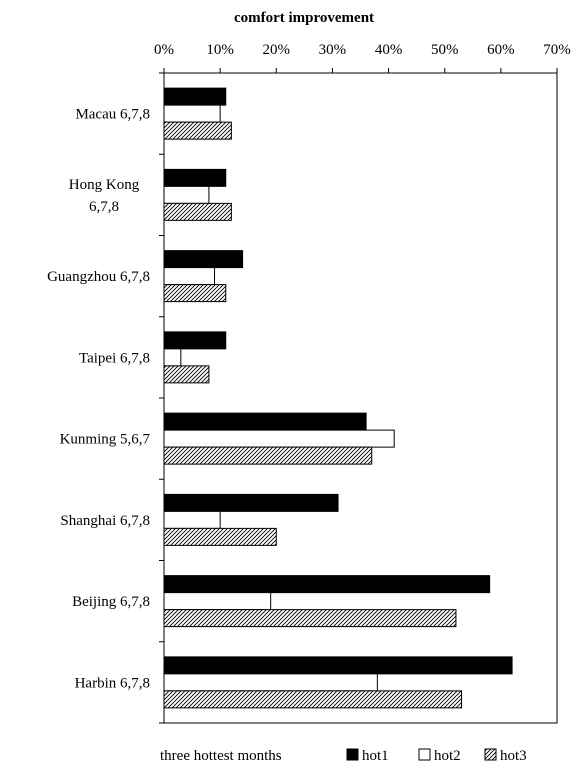  Describe the element at coordinates (114, 358) in the screenshot. I see `category-label: Taipei 6,7,8` at that location.